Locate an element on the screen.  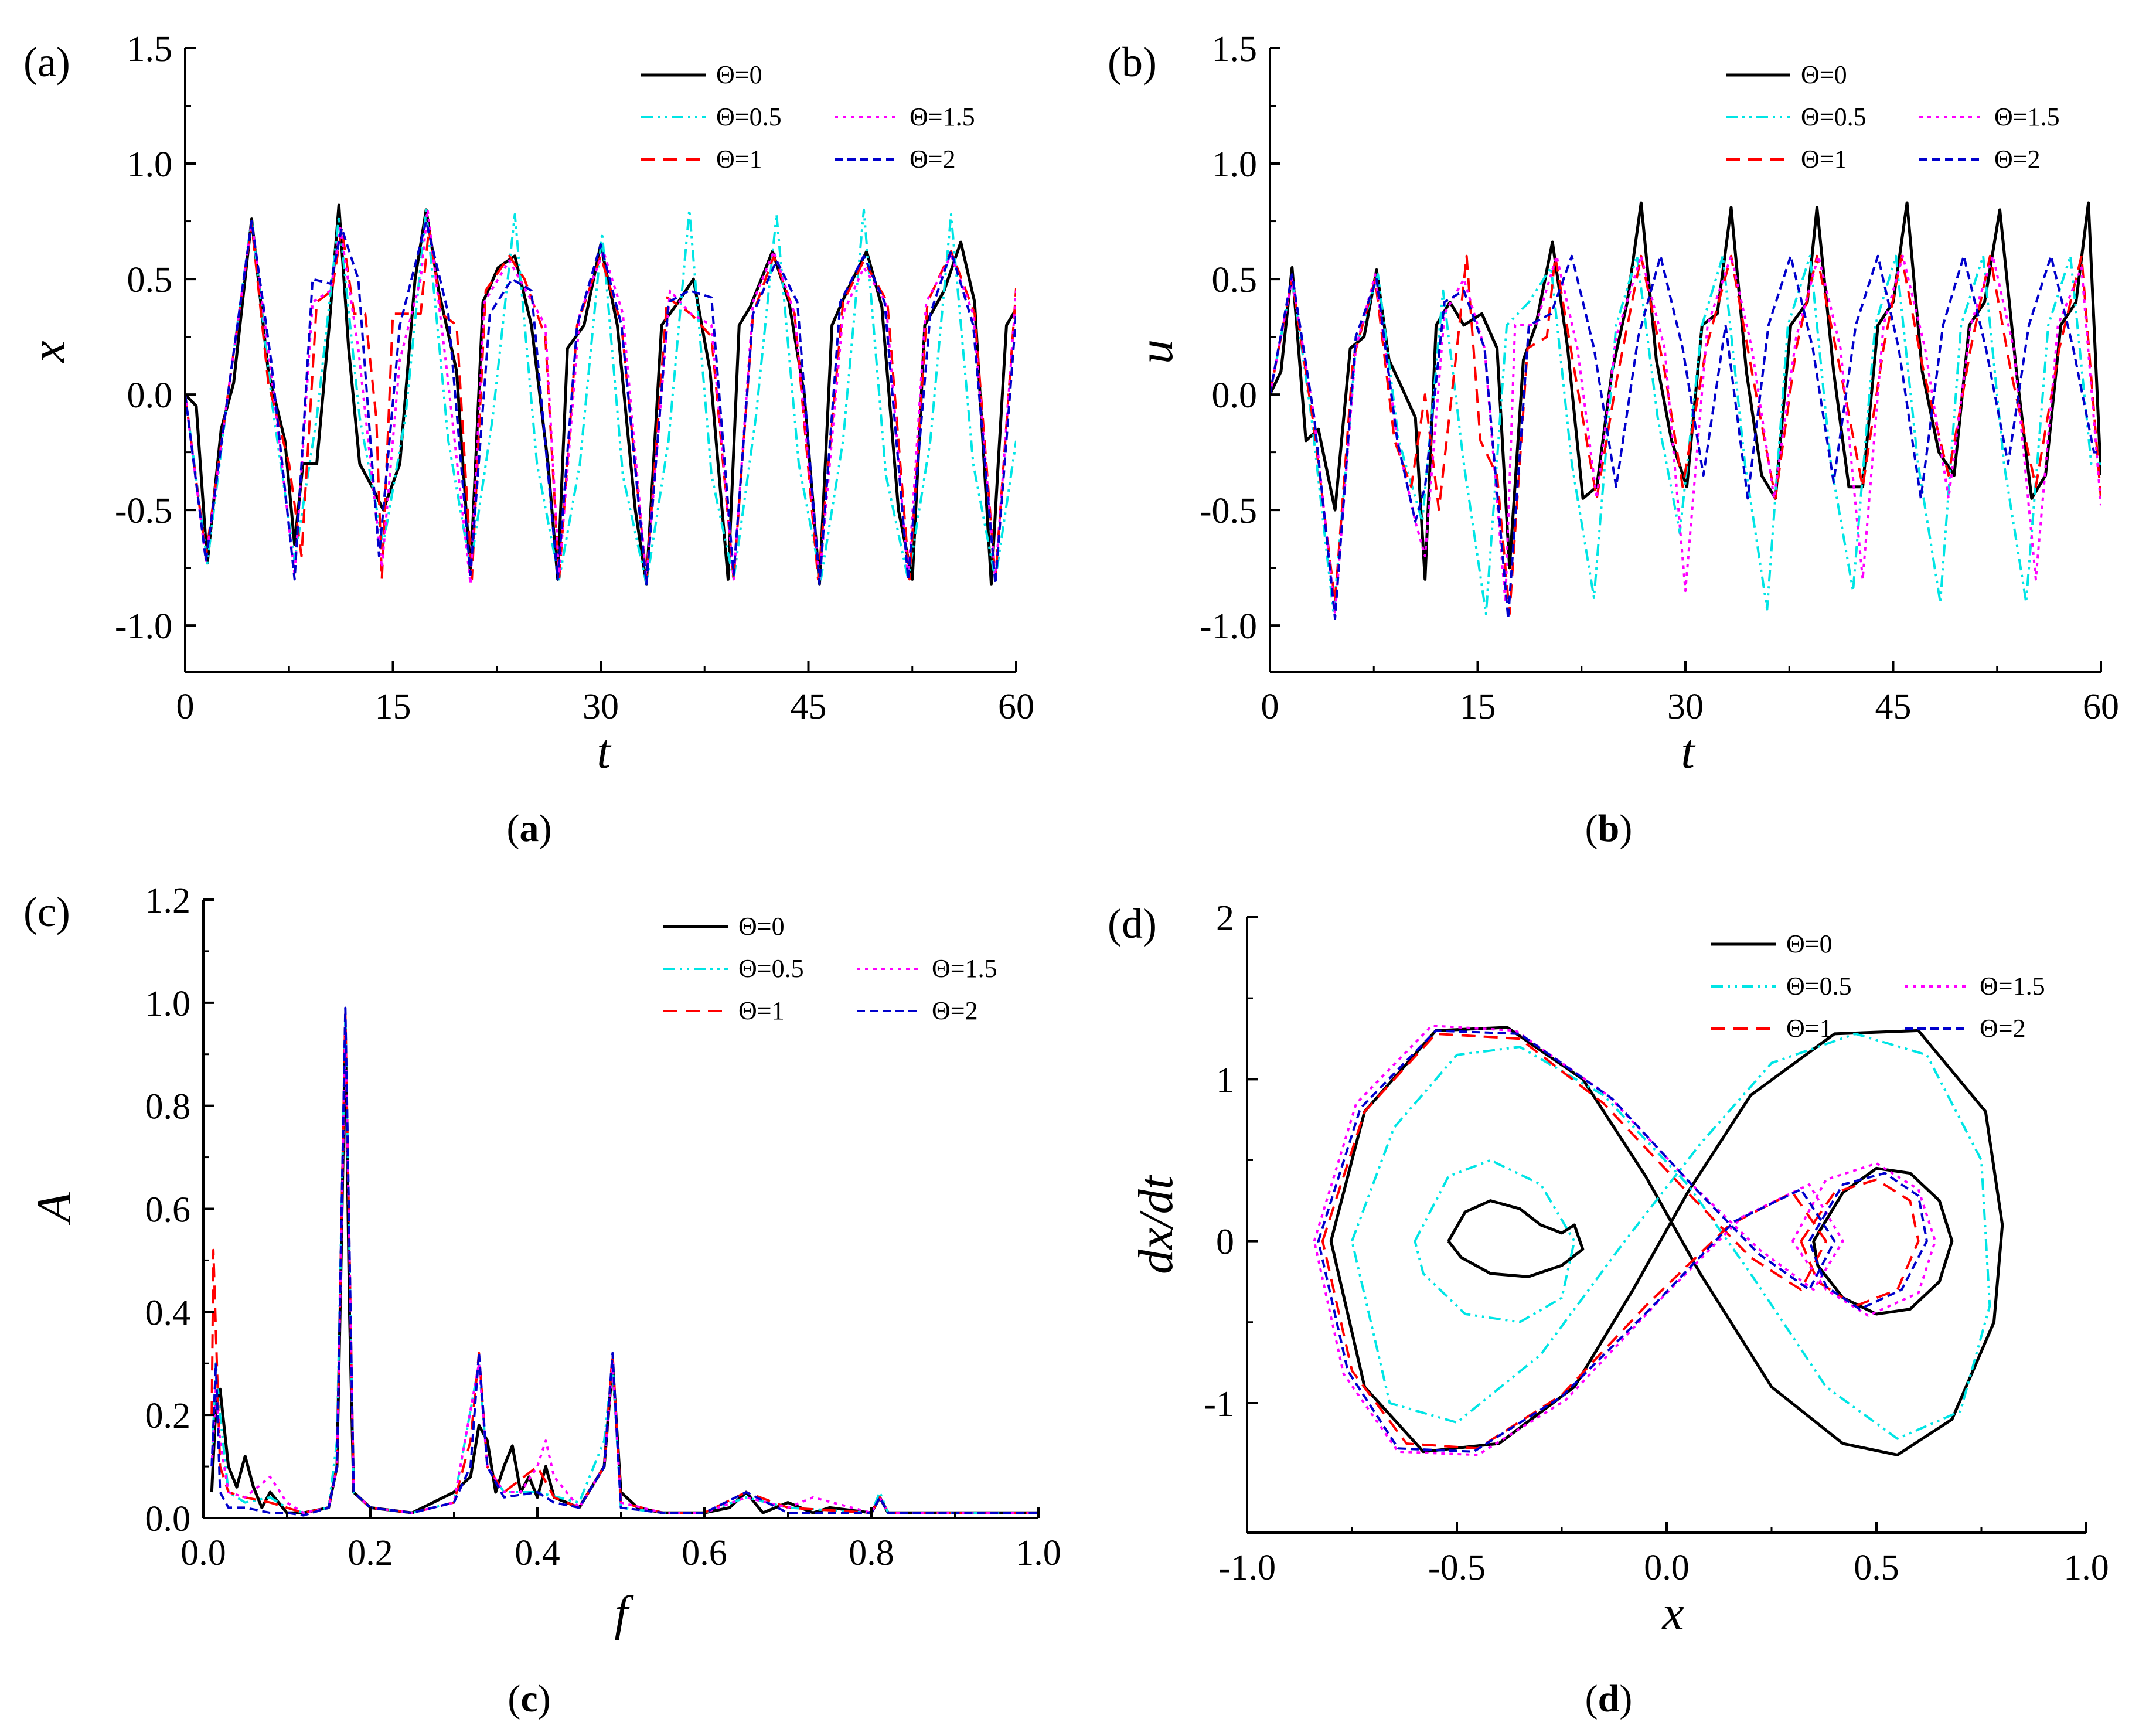
legend-label-d-theta15: Θ=1.5 is located at coordinates (2012, 986).